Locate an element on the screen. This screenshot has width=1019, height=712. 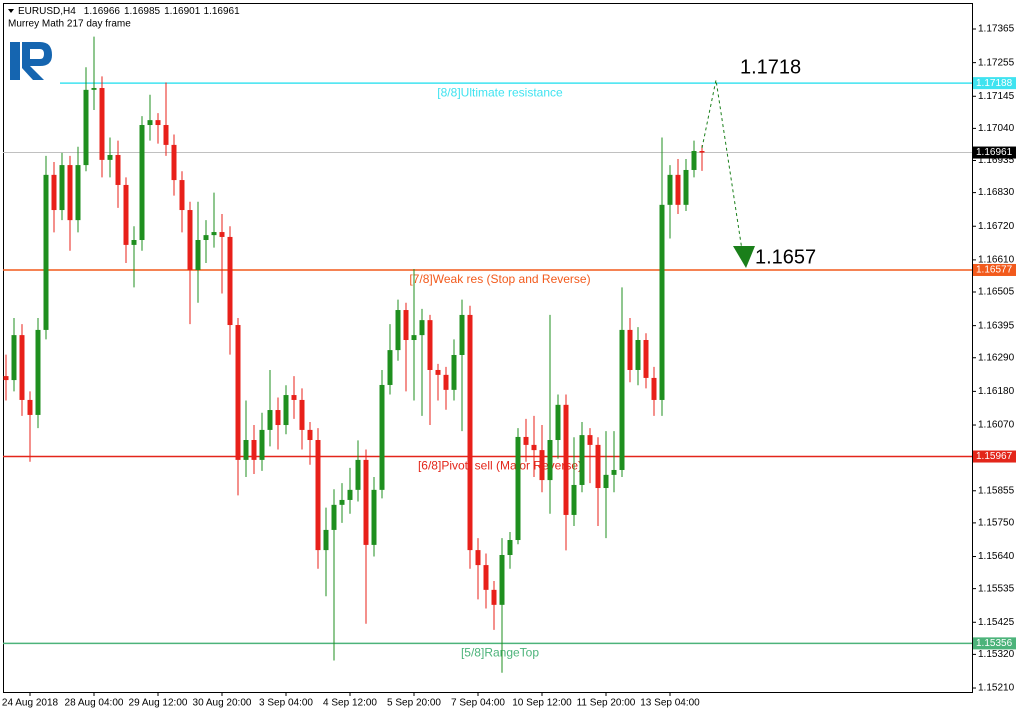
x-tick-label: 29 Aug 12:00 is located at coordinates (158, 703).